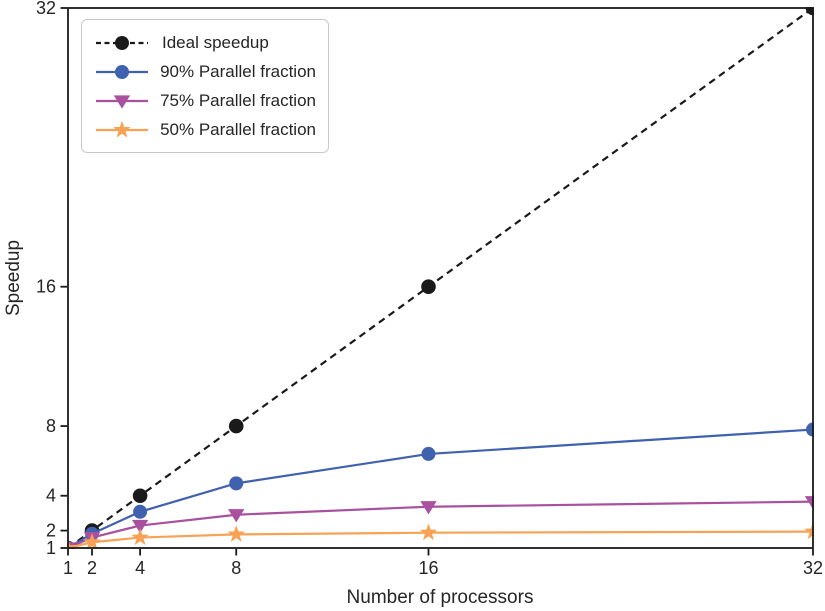  What do you see at coordinates (215, 42) in the screenshot?
I see `legend-label: Ideal speedup` at bounding box center [215, 42].